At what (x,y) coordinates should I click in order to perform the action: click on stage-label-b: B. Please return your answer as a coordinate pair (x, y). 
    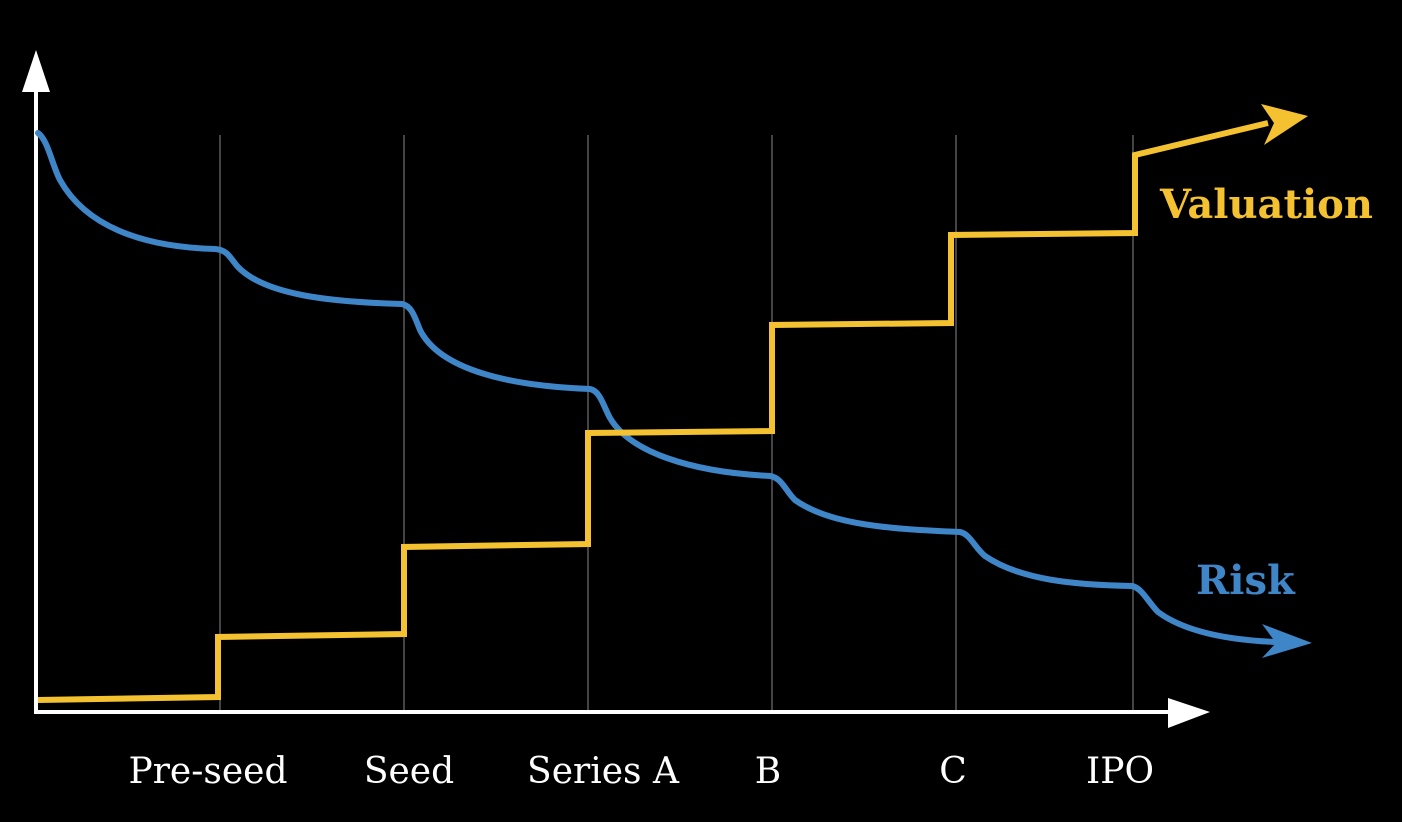
    Looking at the image, I should click on (768, 771).